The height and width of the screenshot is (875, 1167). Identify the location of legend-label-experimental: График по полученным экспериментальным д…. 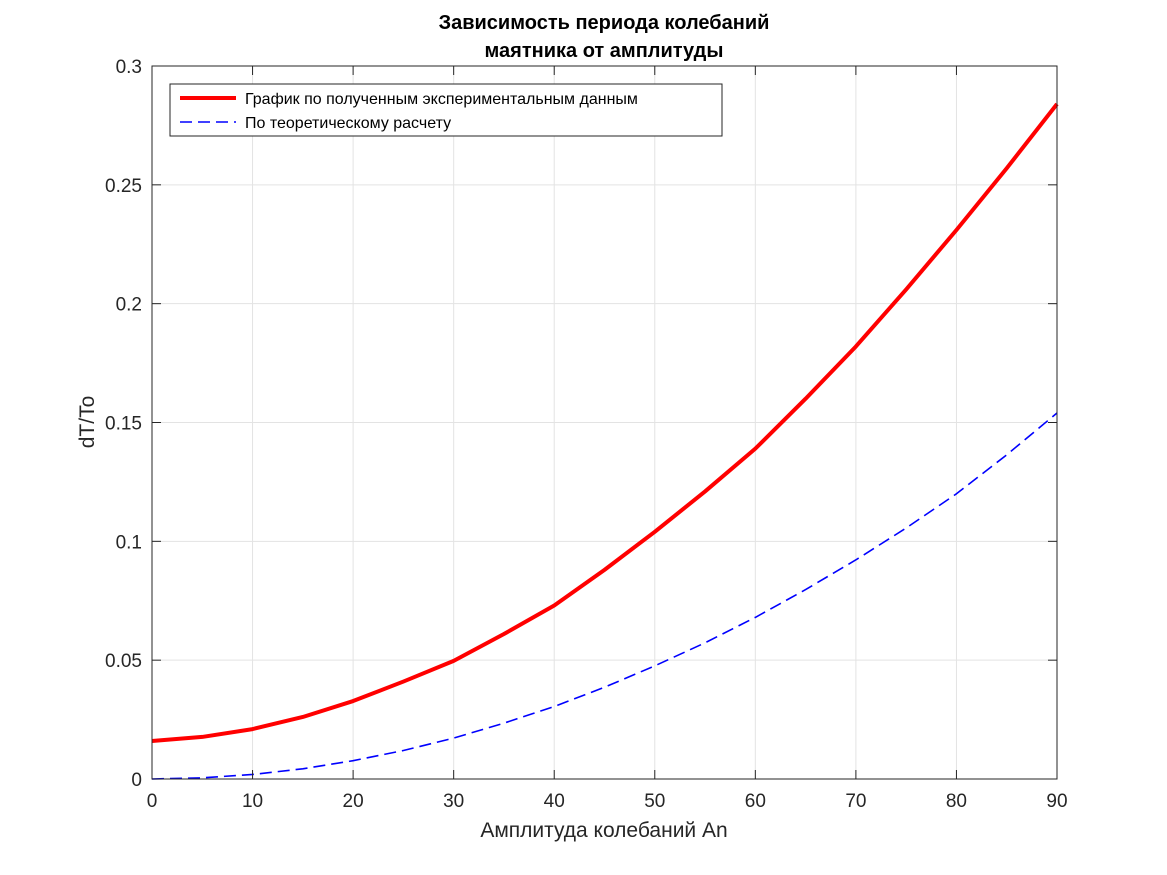
(441, 99).